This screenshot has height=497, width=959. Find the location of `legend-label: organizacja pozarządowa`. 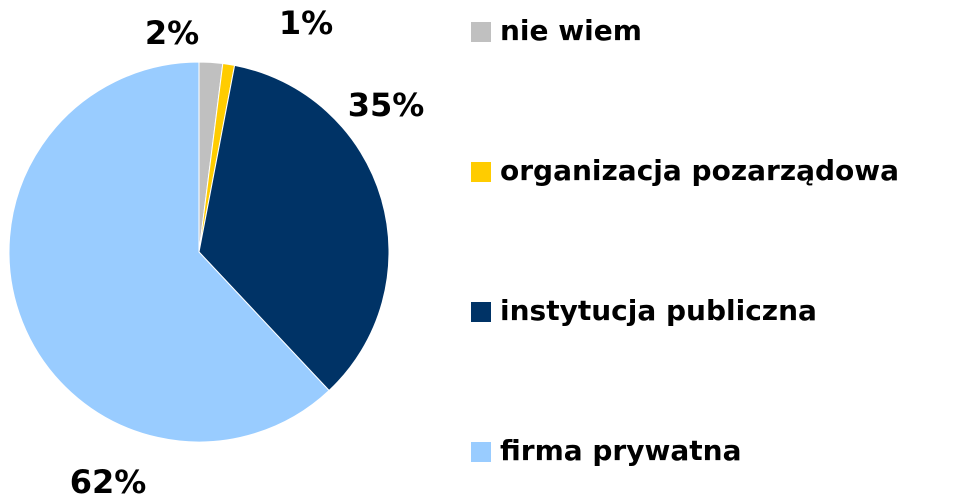

legend-label: organizacja pozarządowa is located at coordinates (699, 170).